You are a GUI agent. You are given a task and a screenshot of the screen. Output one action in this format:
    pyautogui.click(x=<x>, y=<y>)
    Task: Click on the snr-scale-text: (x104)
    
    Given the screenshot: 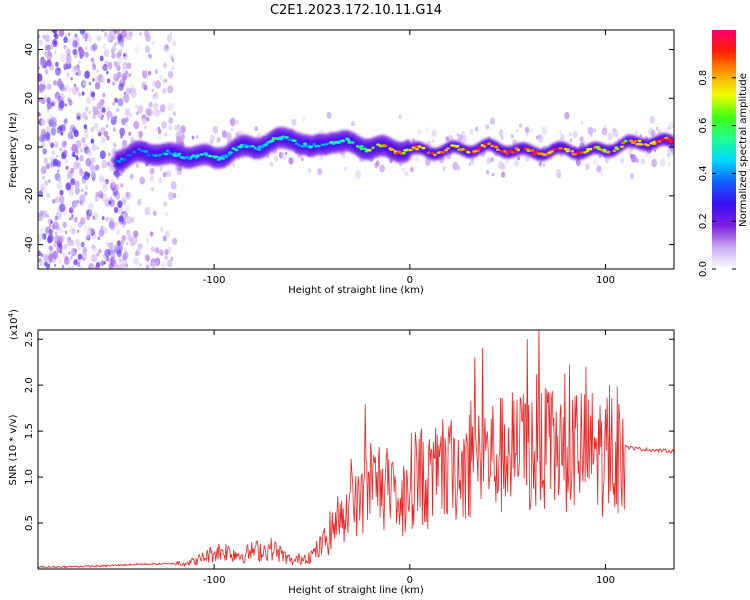 What is the action you would take?
    pyautogui.click(x=13, y=324)
    